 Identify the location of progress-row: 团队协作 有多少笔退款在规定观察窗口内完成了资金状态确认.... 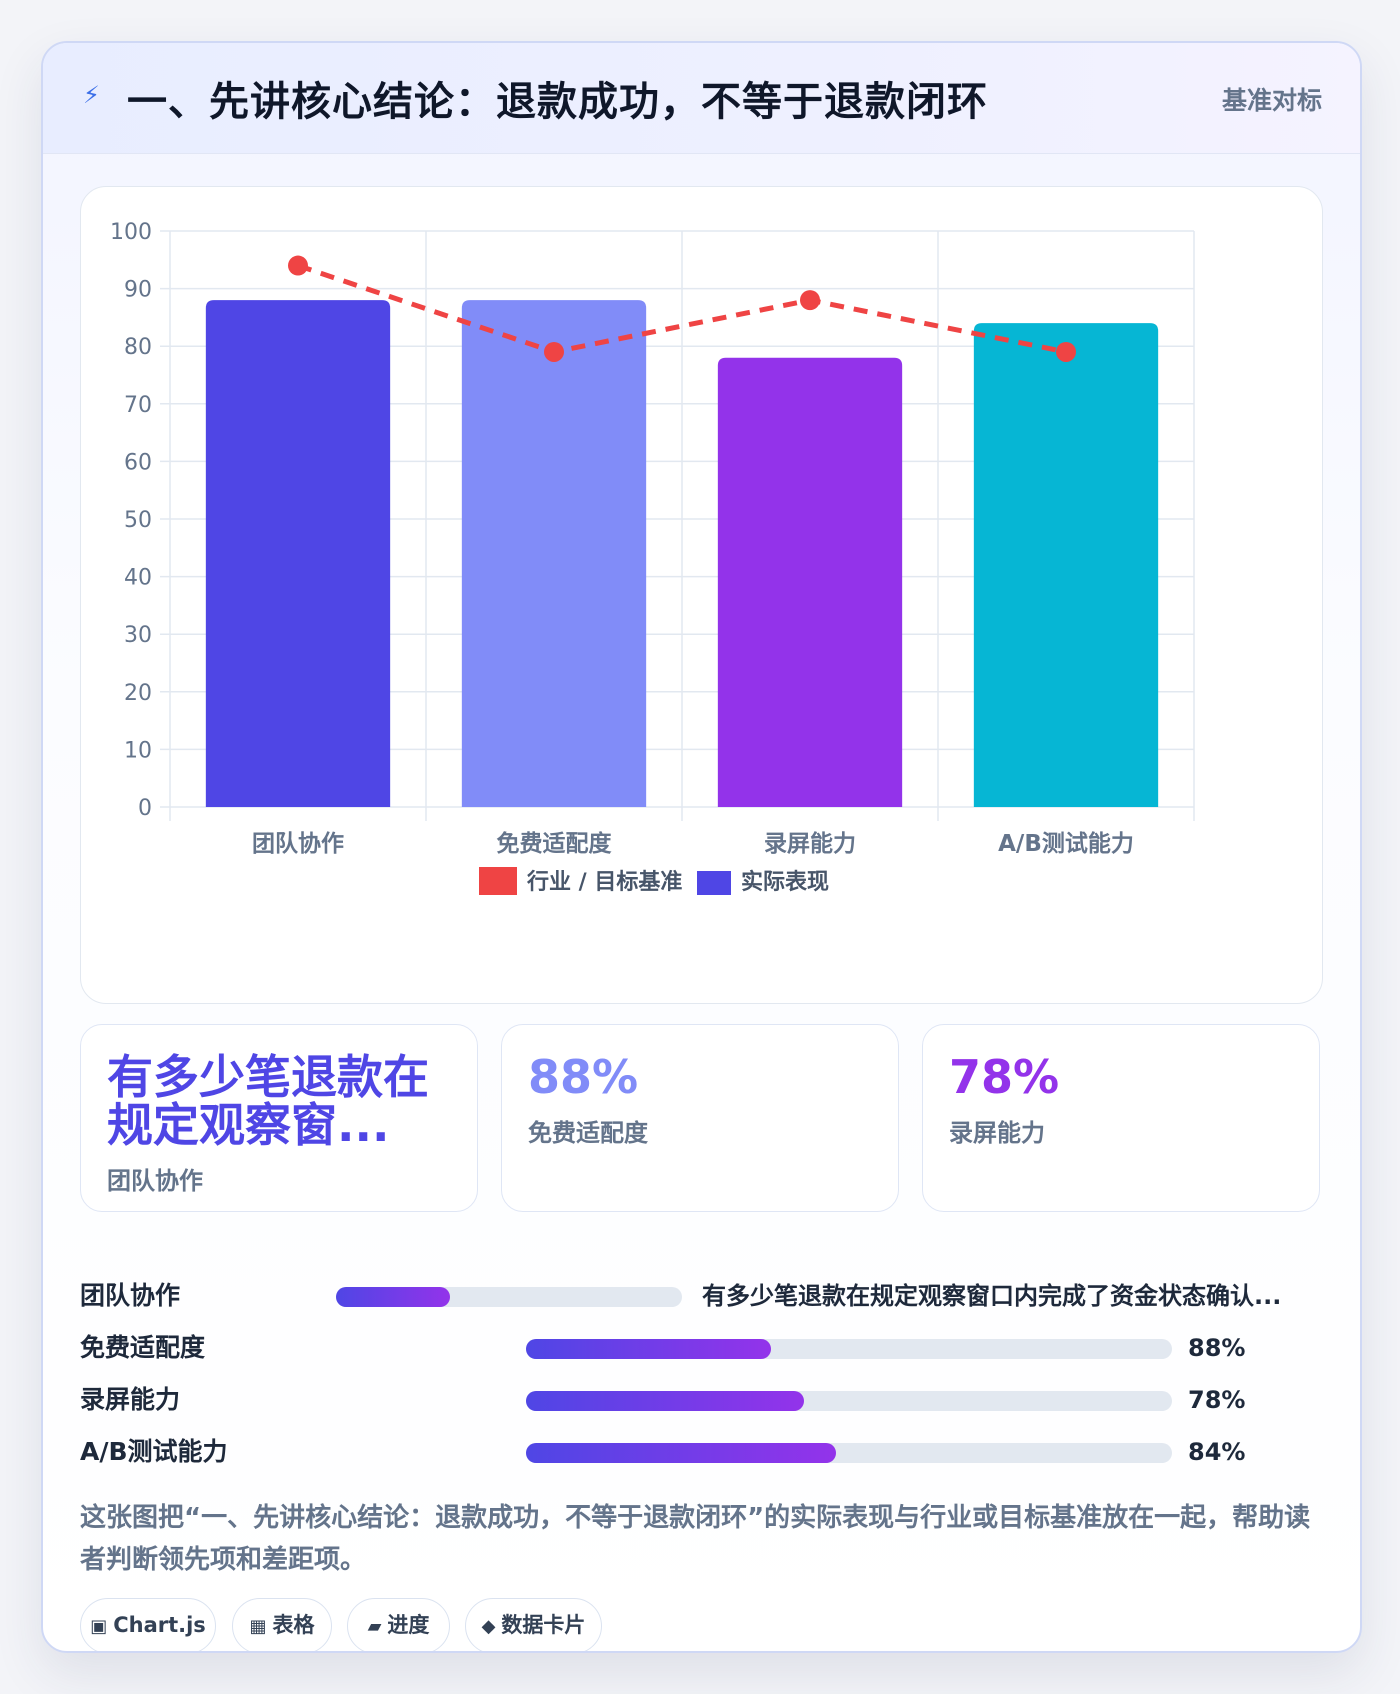
(700, 1298).